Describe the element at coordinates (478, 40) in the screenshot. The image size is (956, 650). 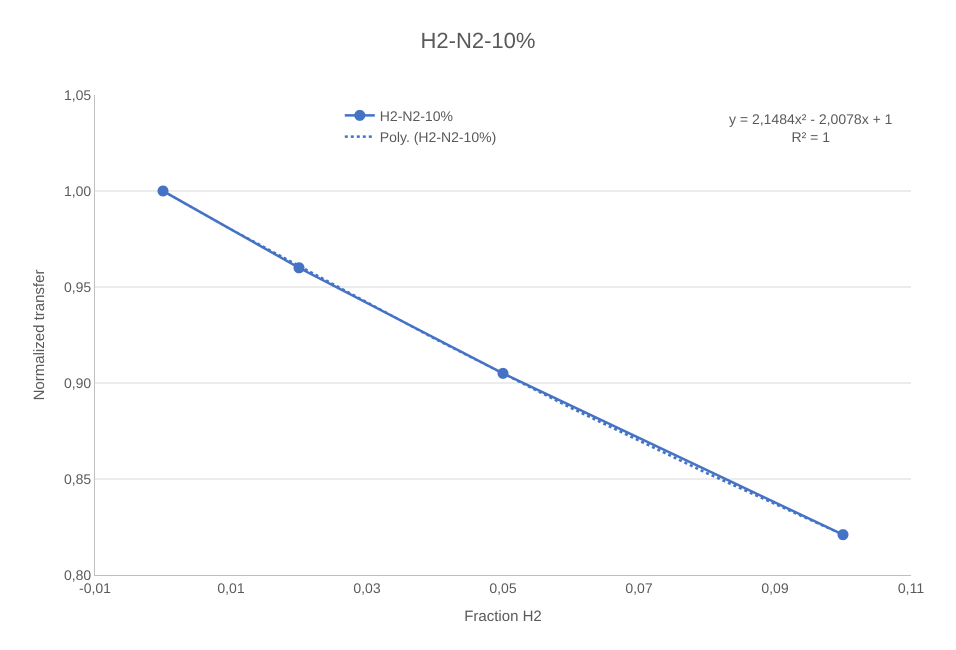
I see `chart-title: H2-N2-10%` at that location.